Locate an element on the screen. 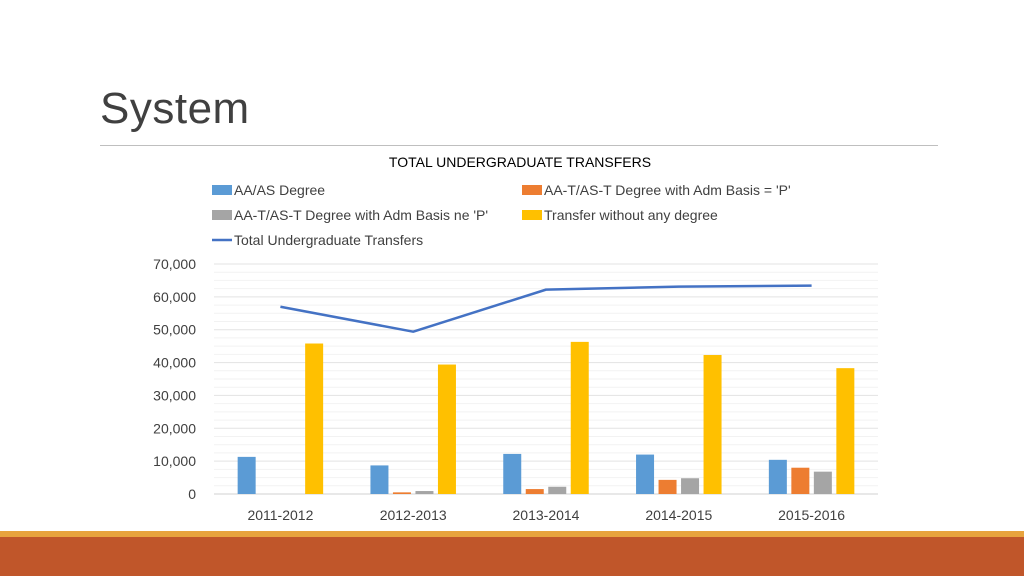  y-tick-label: 40,000 is located at coordinates (174, 363).